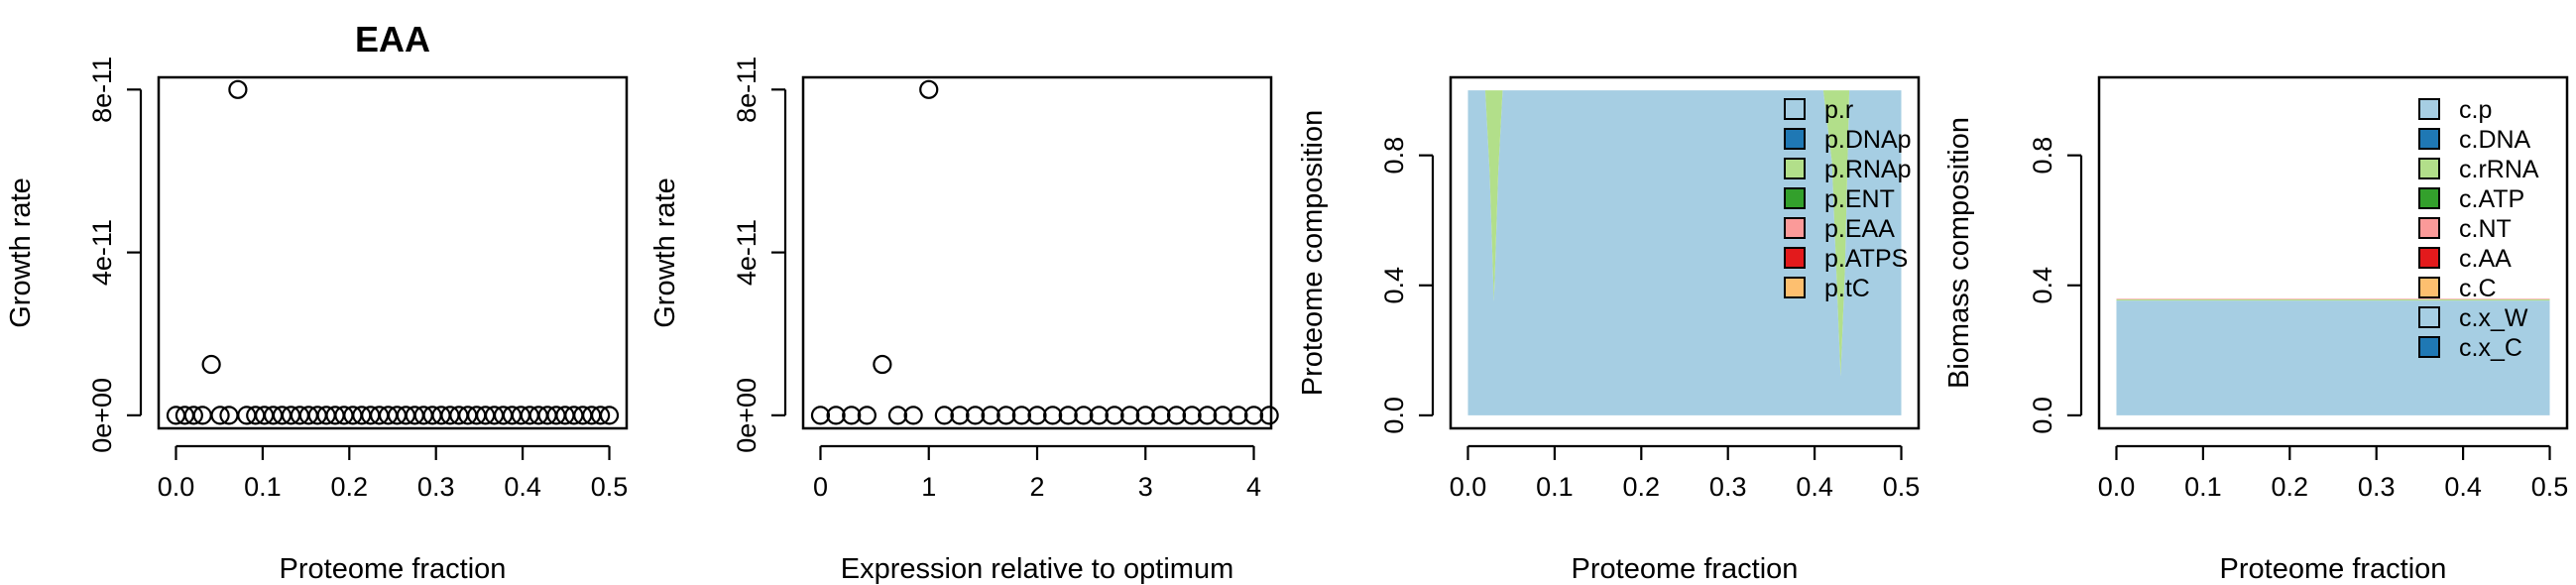 Image resolution: width=2576 pixels, height=585 pixels. I want to click on legend-label: p.DNAp, so click(1868, 140).